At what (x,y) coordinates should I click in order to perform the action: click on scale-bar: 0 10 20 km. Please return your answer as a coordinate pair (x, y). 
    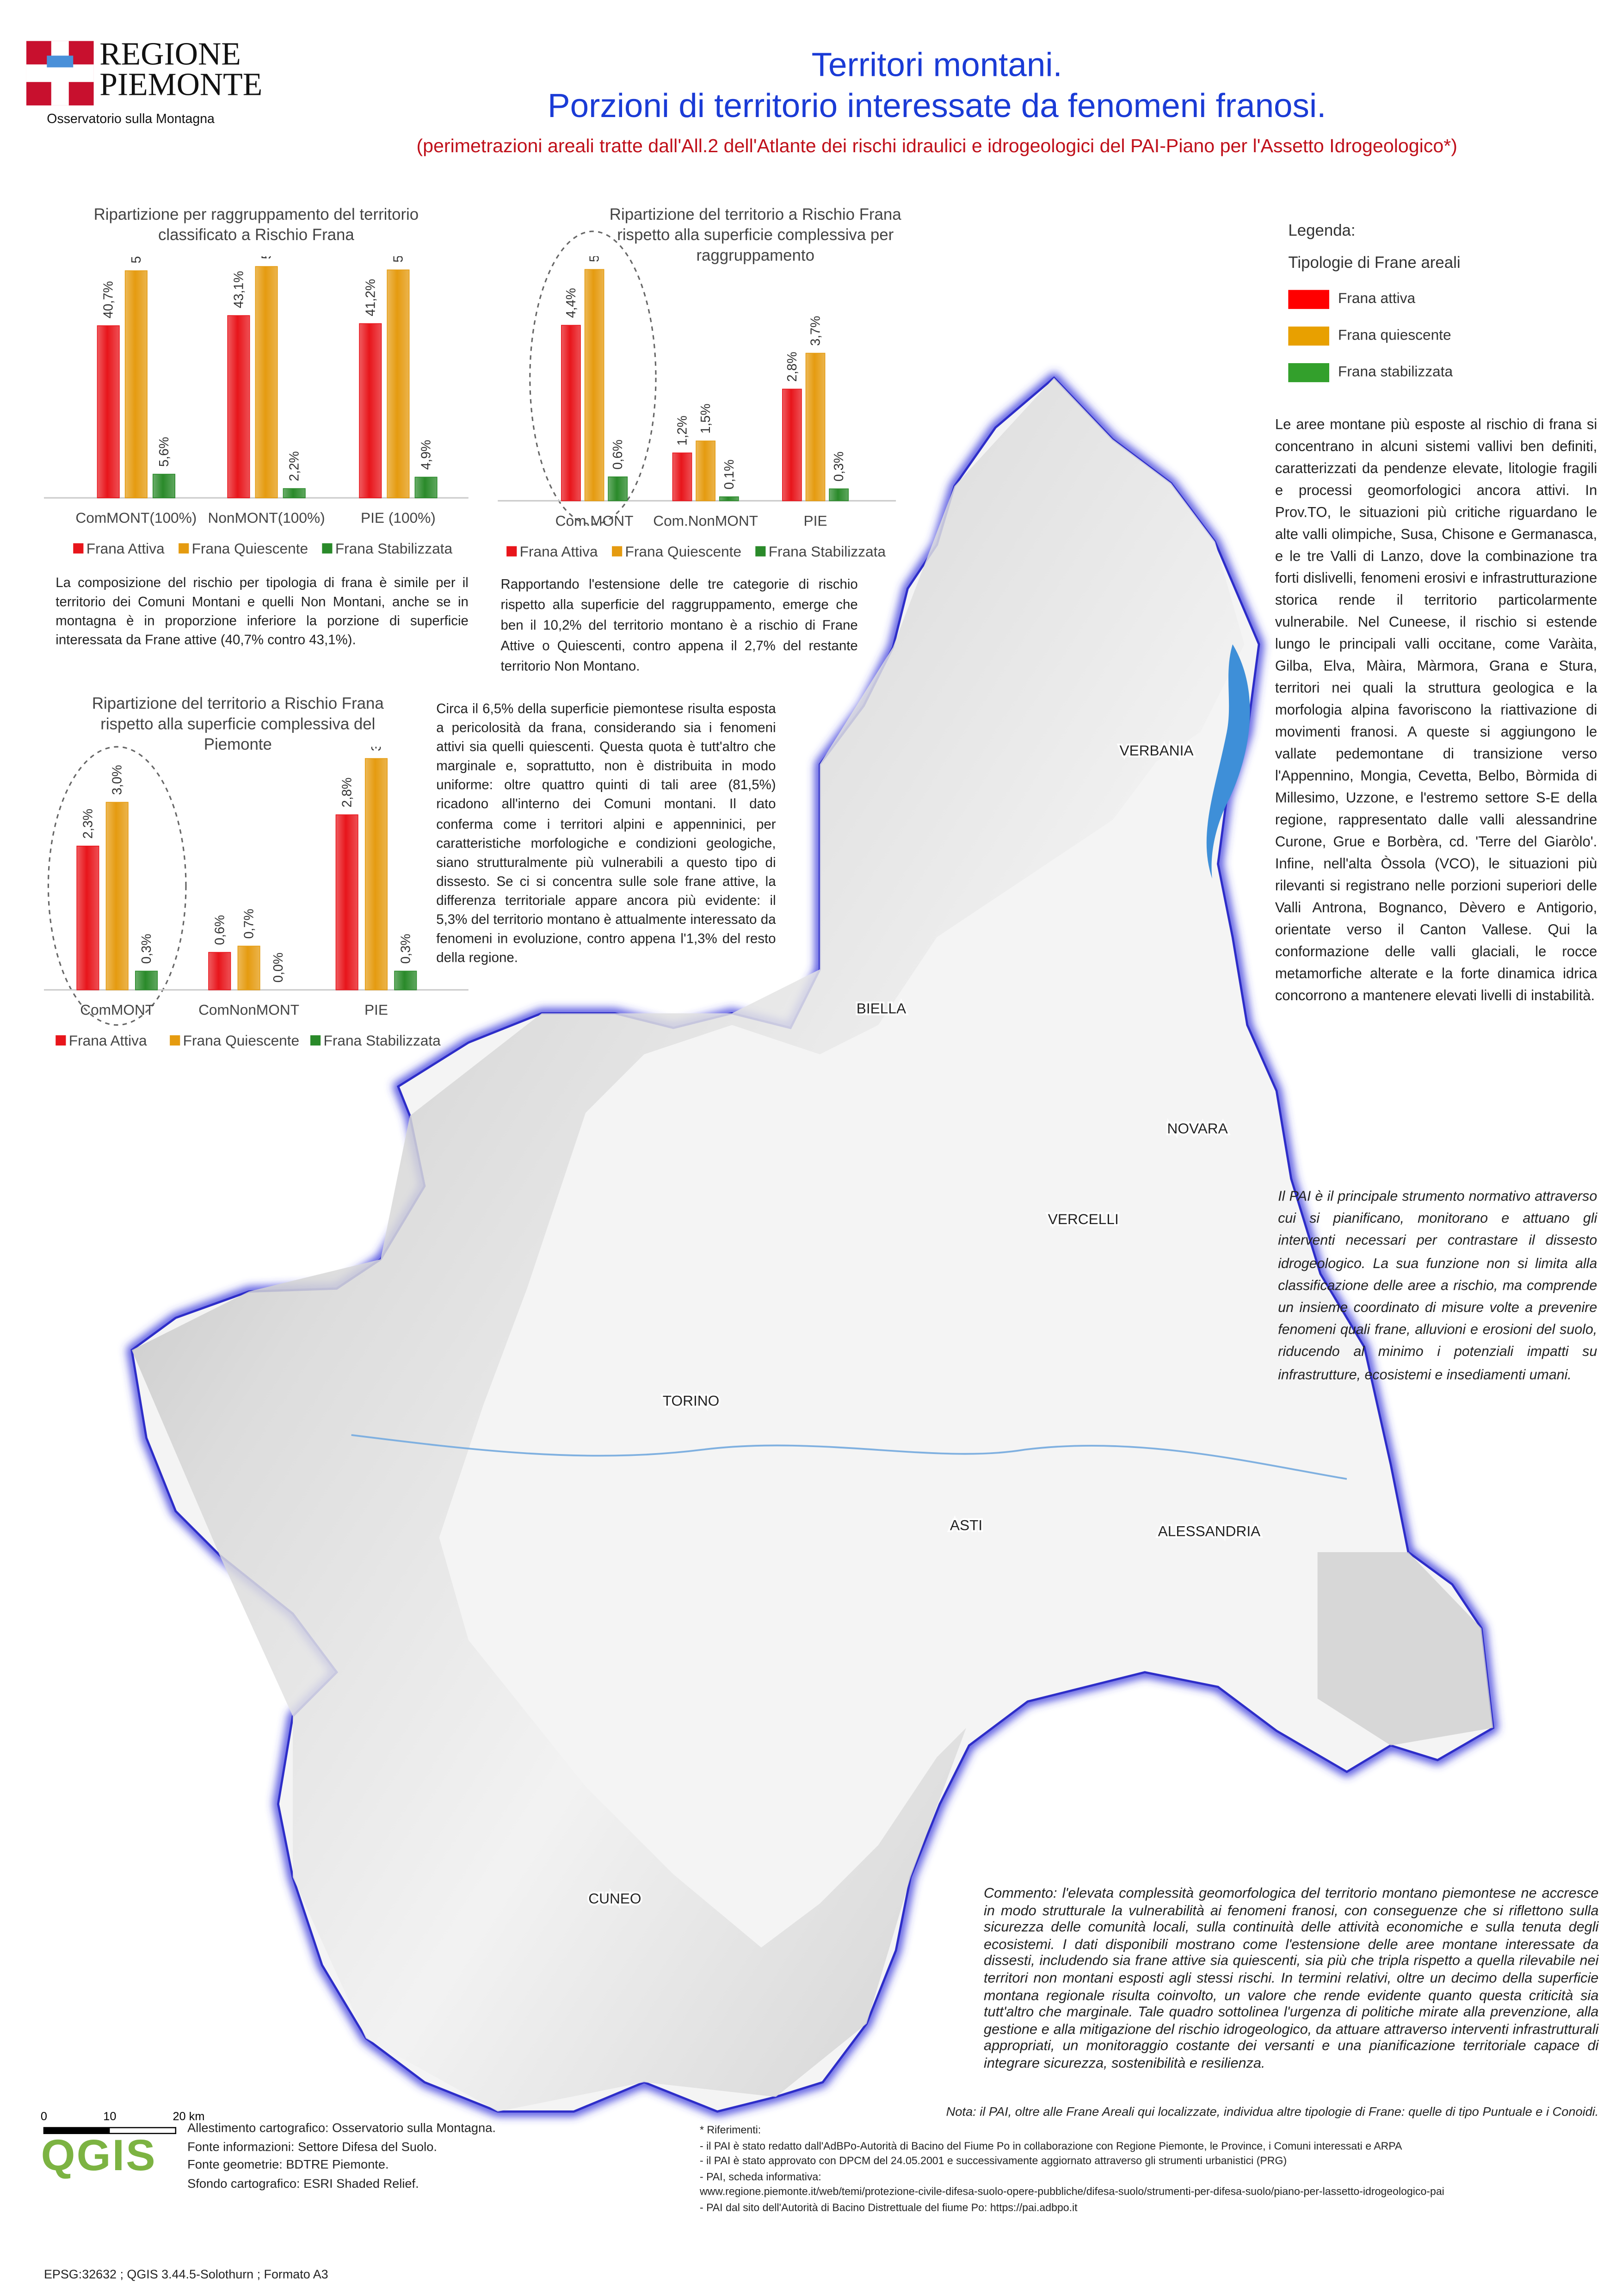
    Looking at the image, I should click on (122, 2122).